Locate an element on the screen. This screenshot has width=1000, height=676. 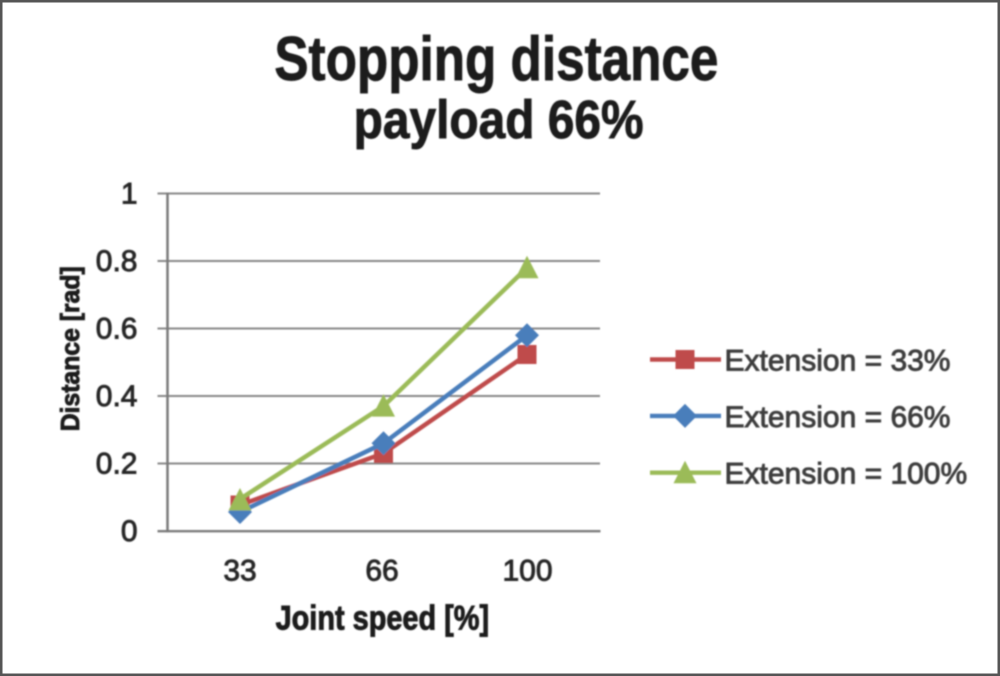
svg-text: payload 66% is located at coordinates (499, 120).